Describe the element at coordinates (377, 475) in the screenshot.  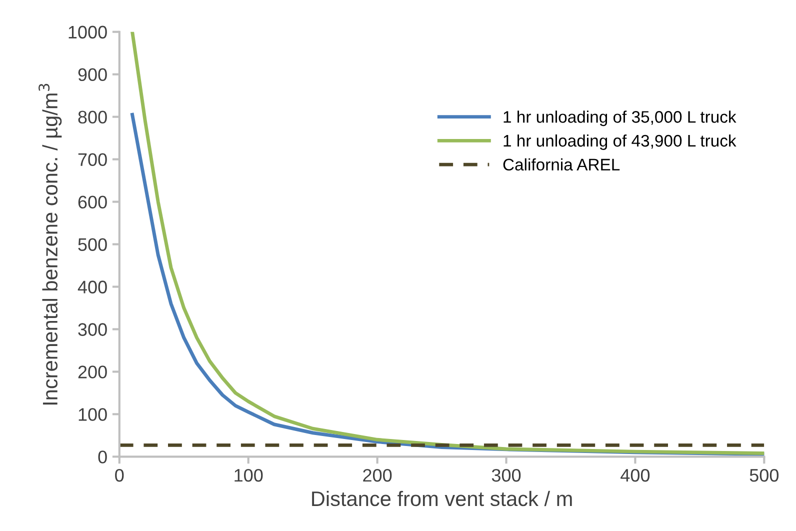
I see `x-tick-label: 200` at that location.